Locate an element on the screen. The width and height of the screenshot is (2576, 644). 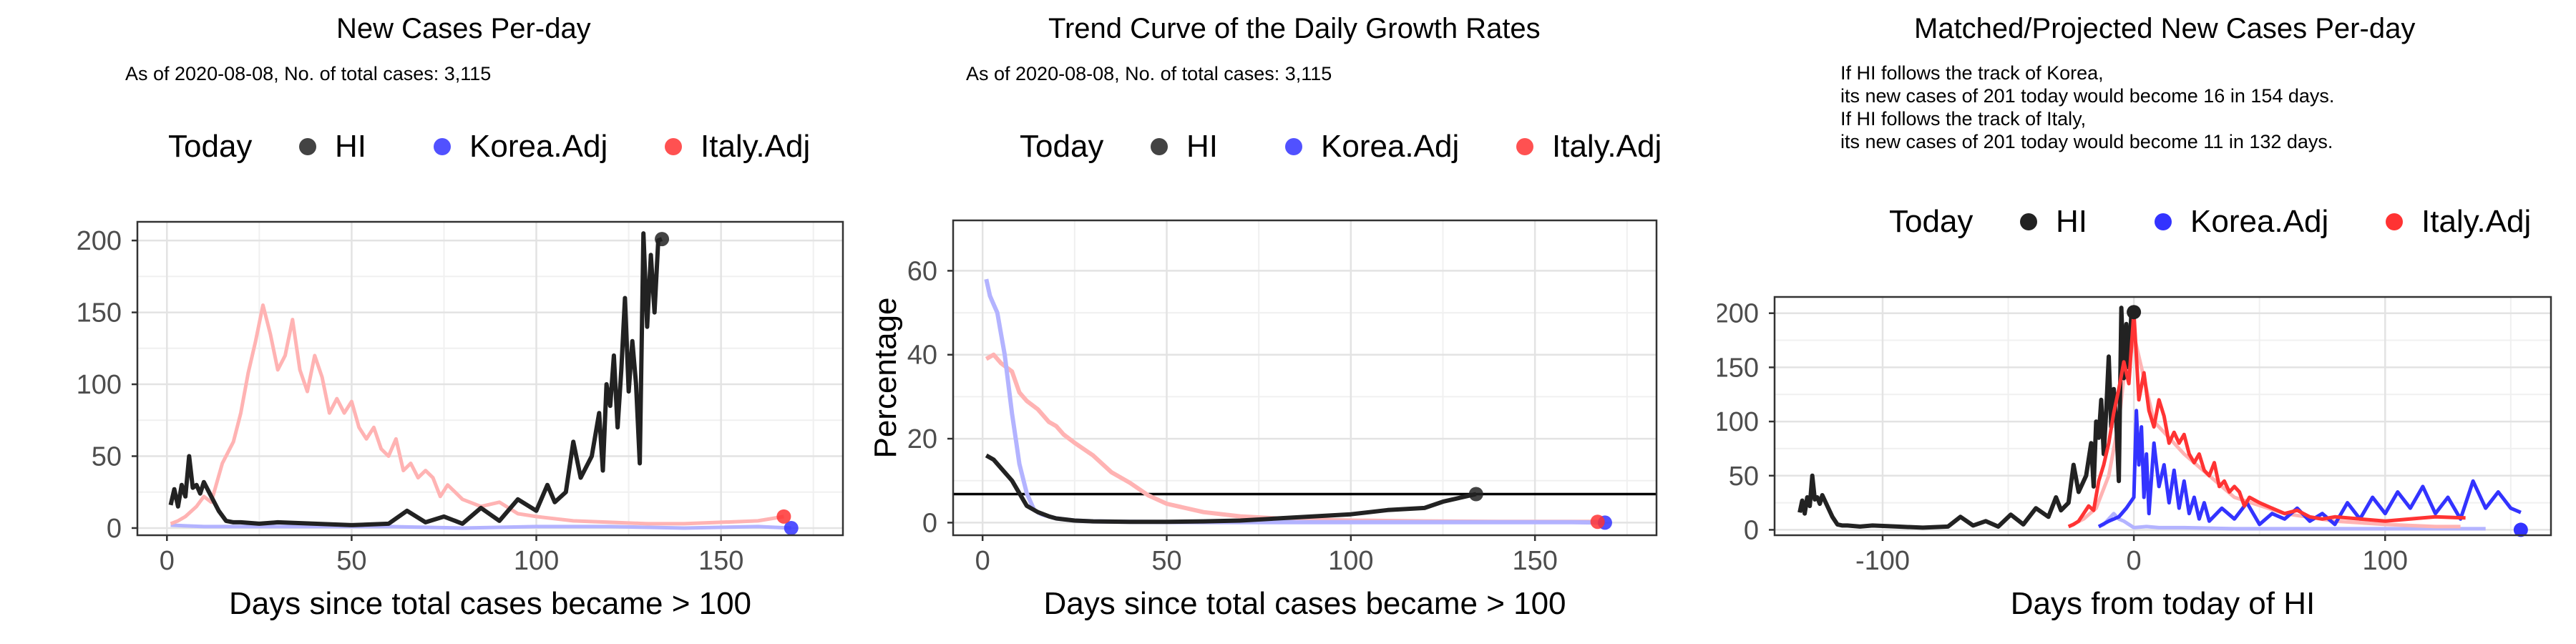
note-line: If HI follows the track of Korea, is located at coordinates (1972, 73).